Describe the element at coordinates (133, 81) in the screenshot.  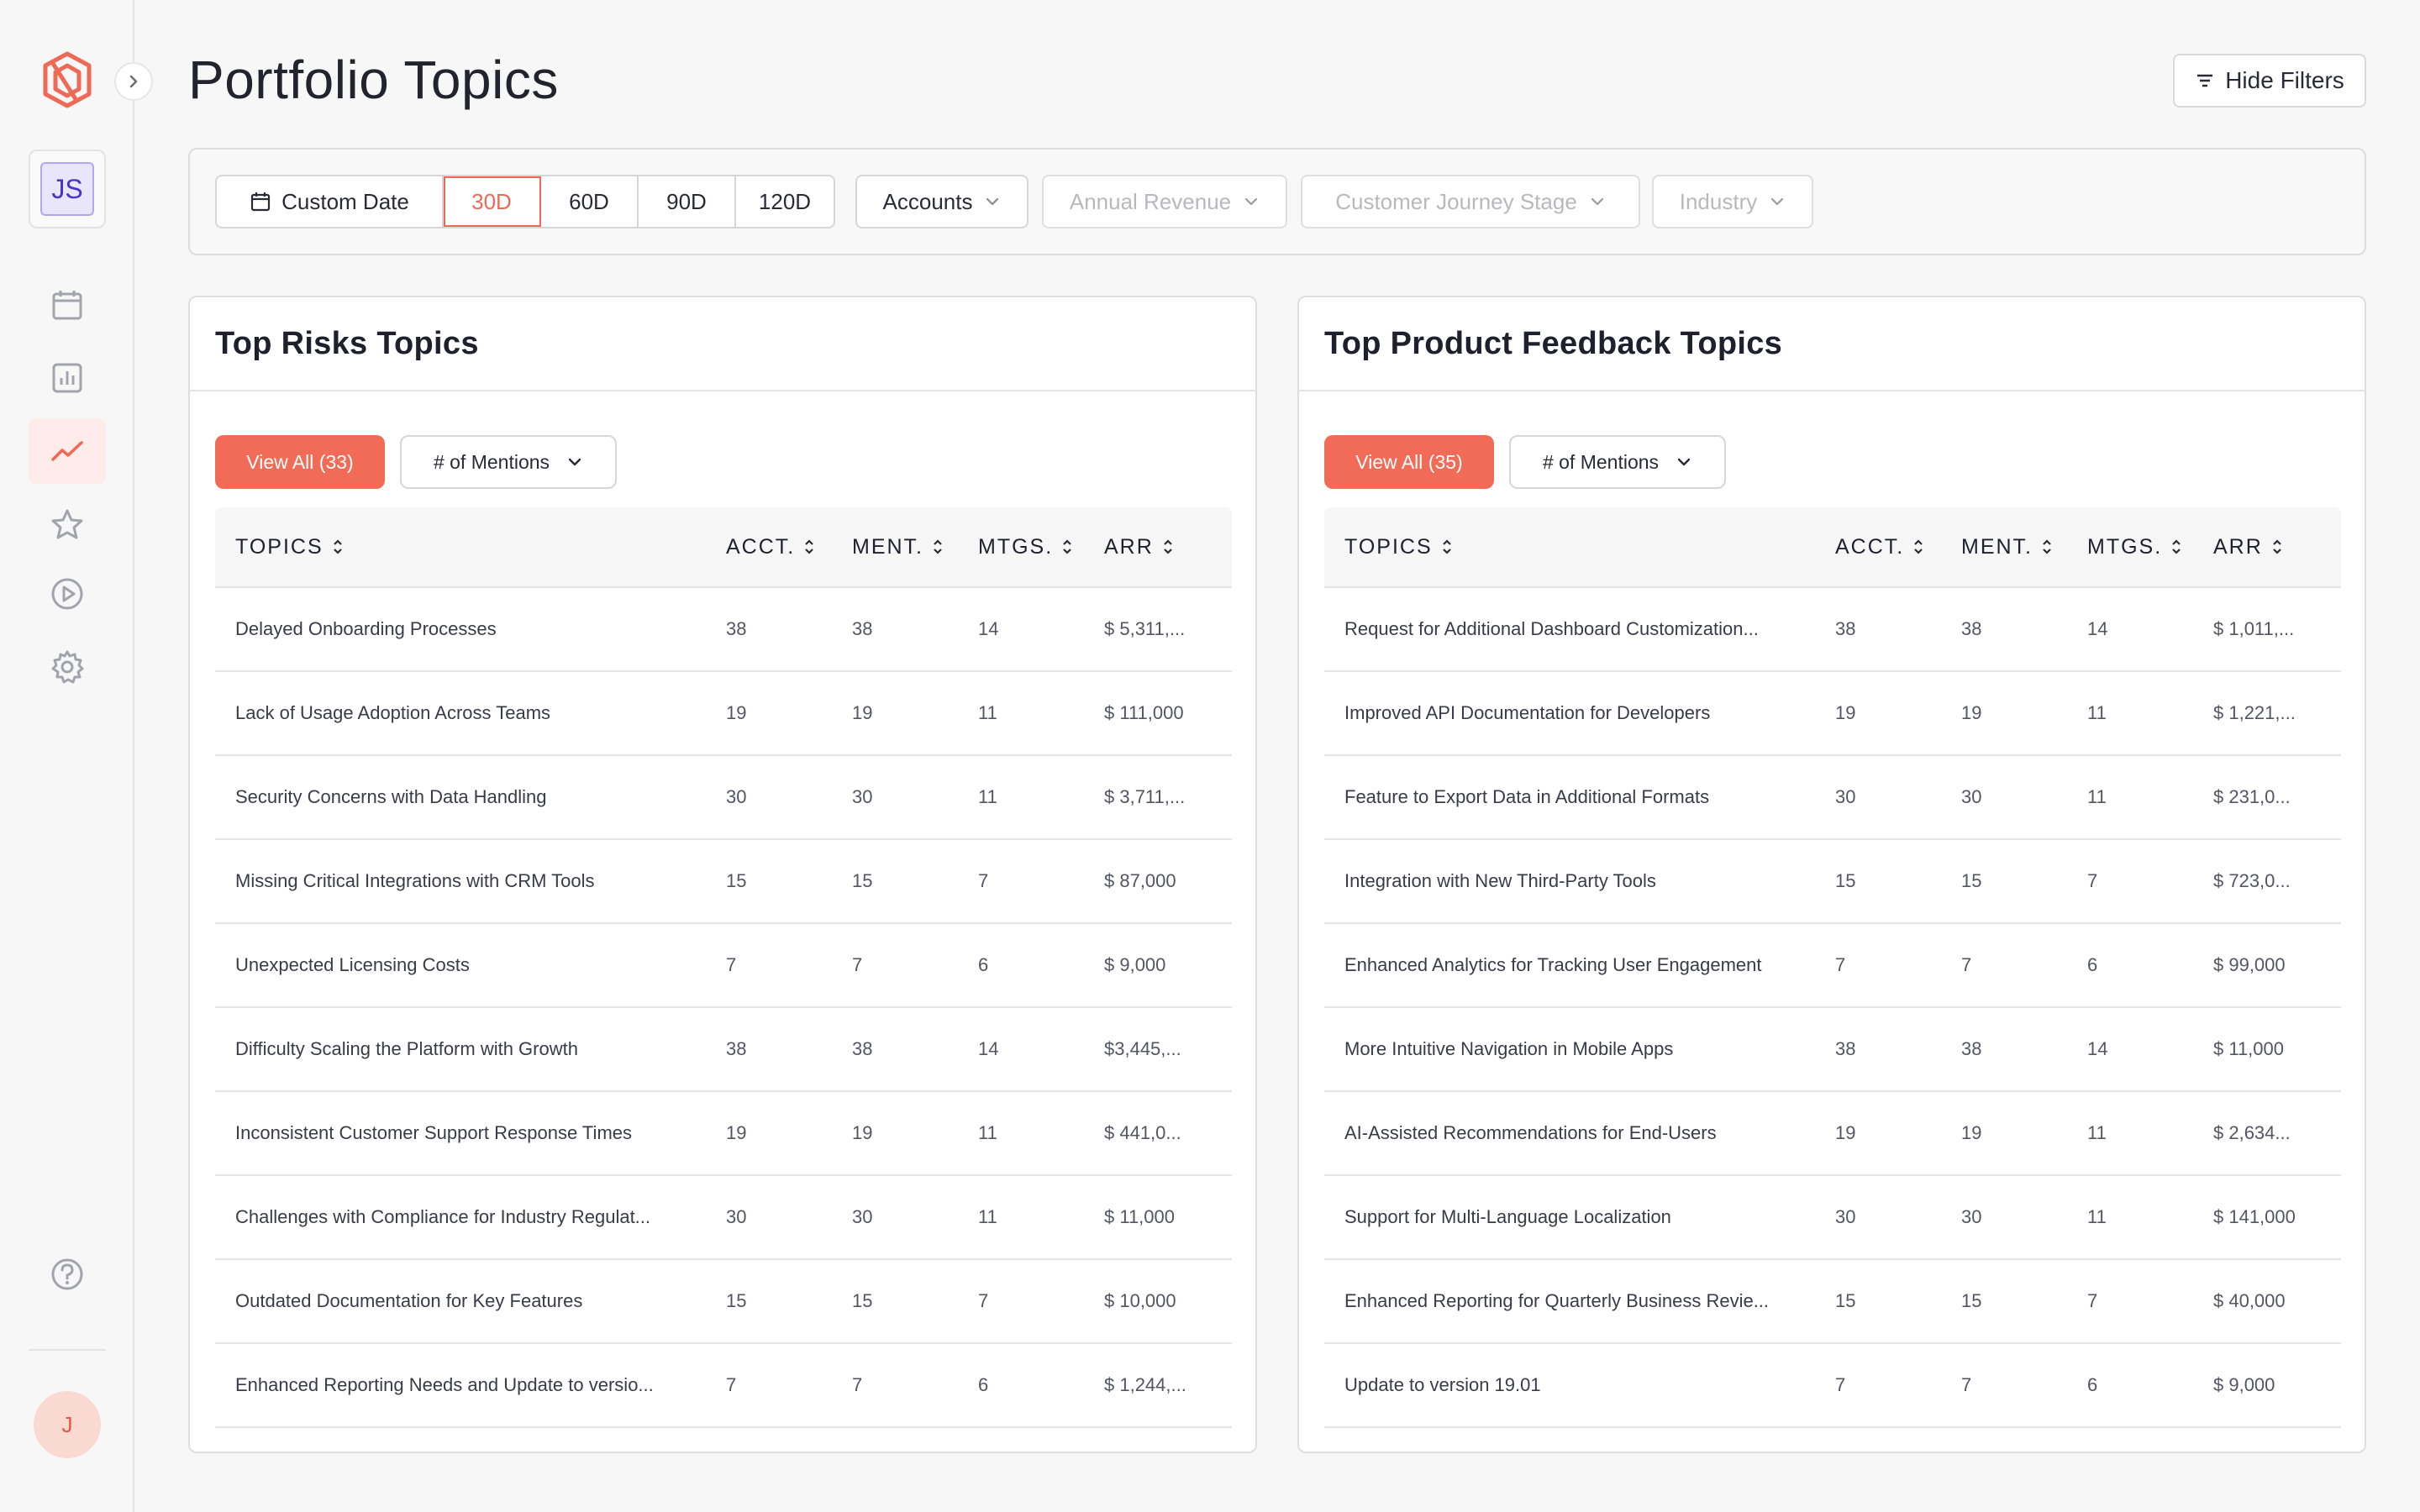
I see `sidebar-collapse-button` at that location.